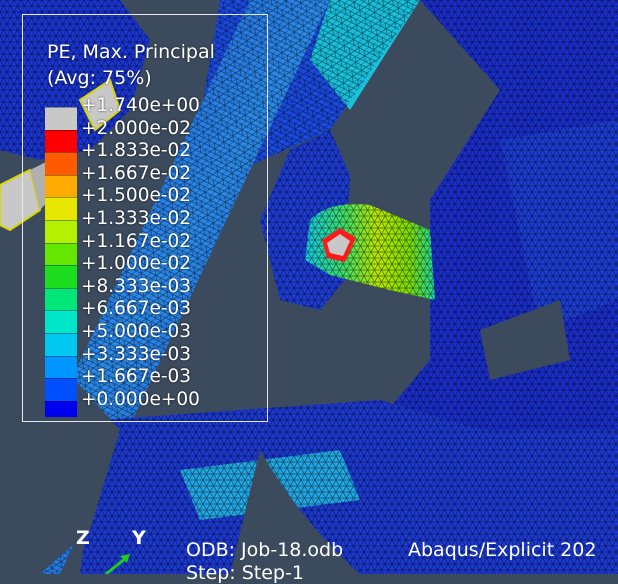 This screenshot has width=618, height=584. Describe the element at coordinates (136, 218) in the screenshot. I see `legend-value: +1.333e-02` at that location.